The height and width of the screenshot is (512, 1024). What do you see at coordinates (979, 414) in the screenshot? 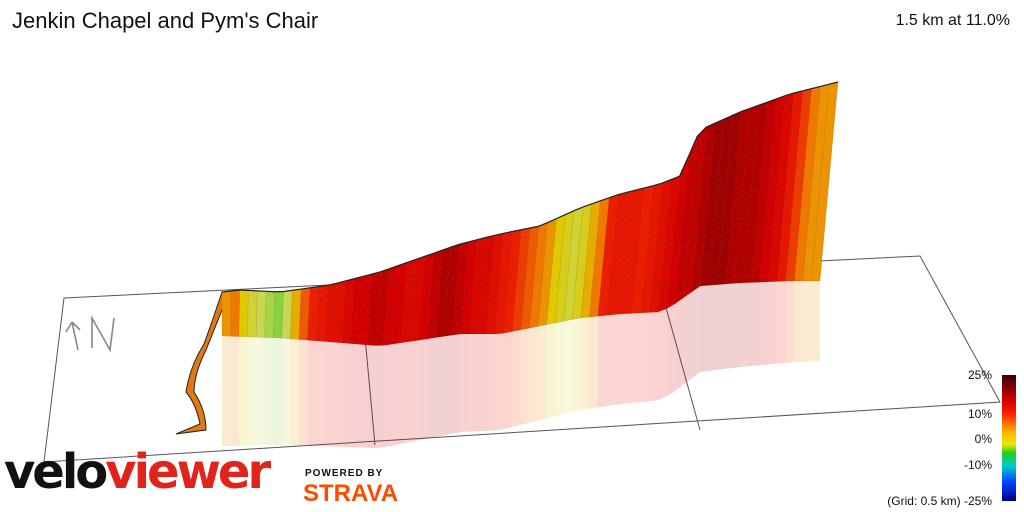
I see `legend-label-10: 10%` at bounding box center [979, 414].